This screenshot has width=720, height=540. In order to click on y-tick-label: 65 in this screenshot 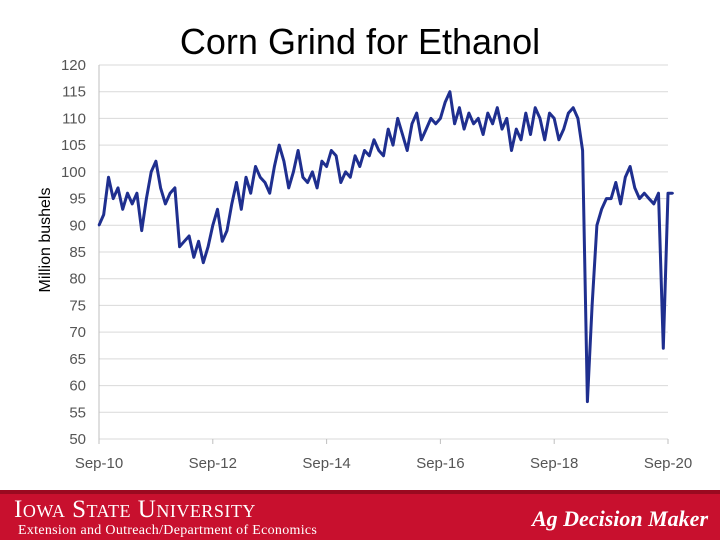, I will do `click(77, 359)`.